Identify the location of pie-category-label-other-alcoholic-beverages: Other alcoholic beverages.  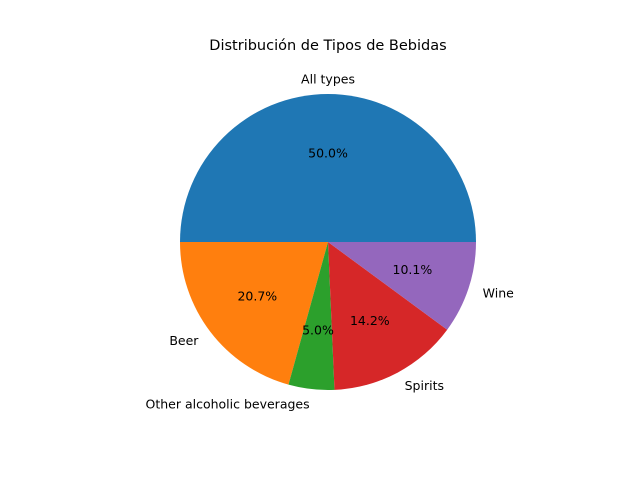
(227, 403).